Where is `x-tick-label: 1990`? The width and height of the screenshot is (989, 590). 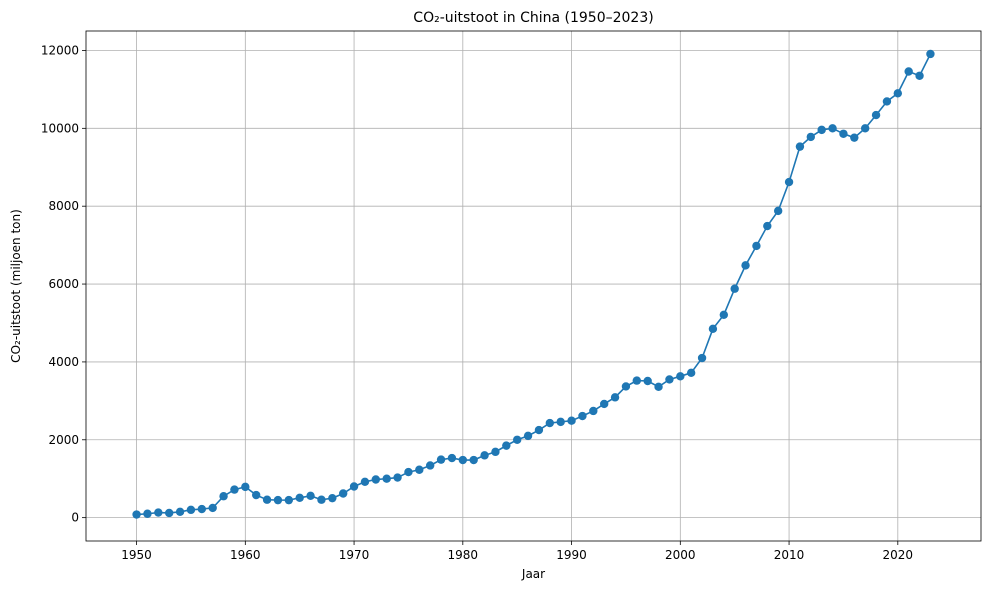
x-tick-label: 1990 is located at coordinates (571, 555).